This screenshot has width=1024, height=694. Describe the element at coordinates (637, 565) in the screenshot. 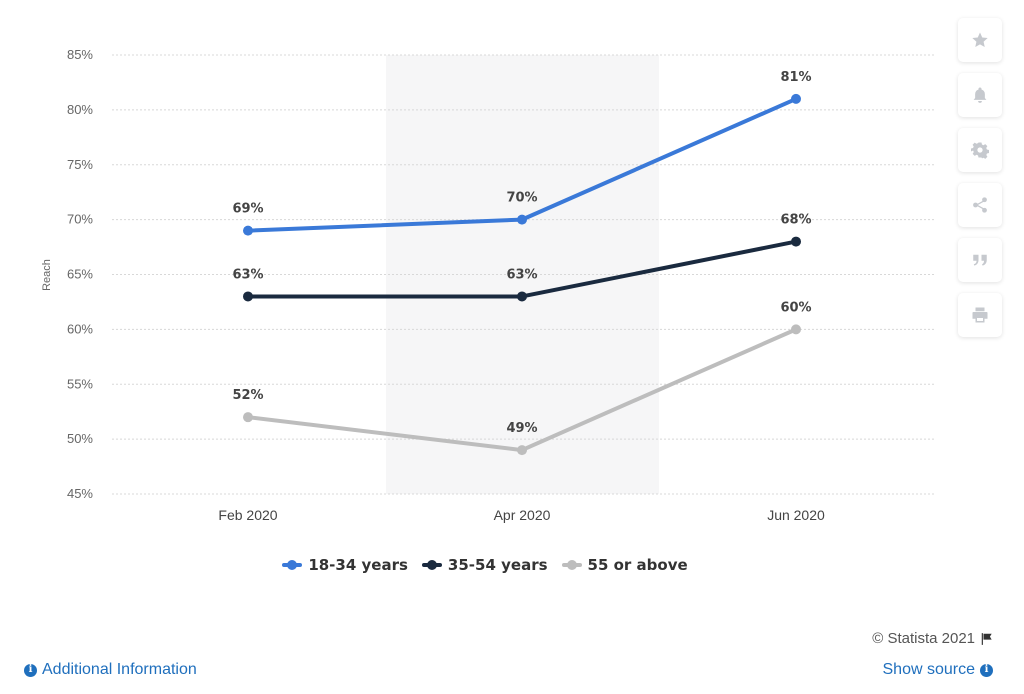

I see `legend-label: 55 or above` at that location.